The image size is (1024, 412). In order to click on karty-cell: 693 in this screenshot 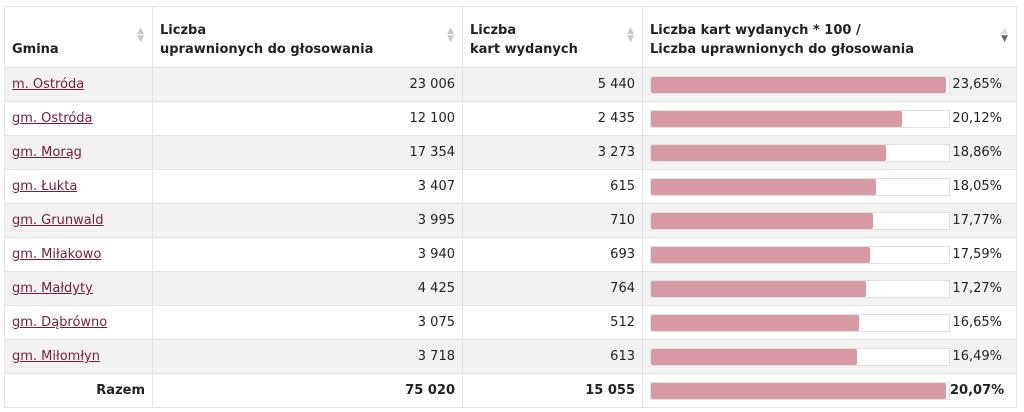, I will do `click(552, 254)`.